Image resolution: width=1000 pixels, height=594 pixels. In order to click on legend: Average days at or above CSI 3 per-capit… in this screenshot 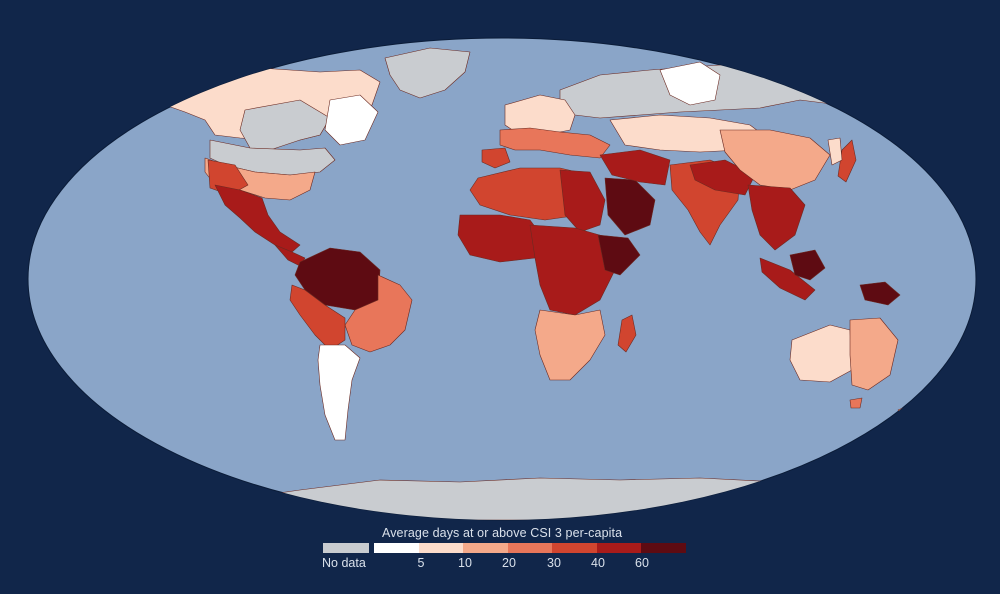, I will do `click(510, 556)`.